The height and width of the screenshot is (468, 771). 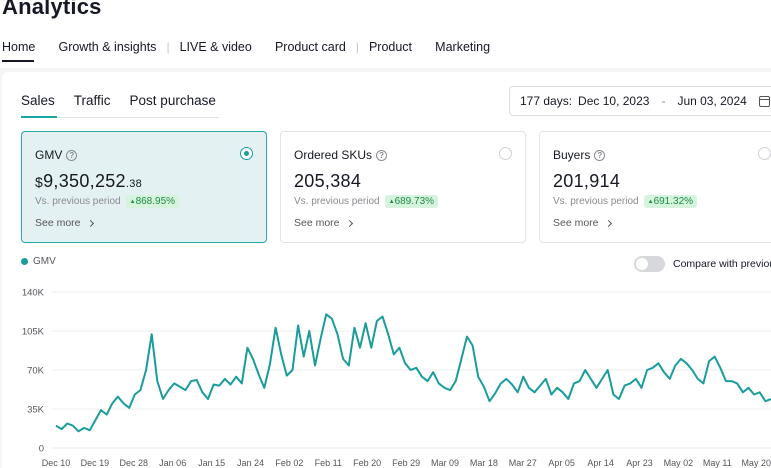 I want to click on change-badge: ▲691.32%, so click(x=670, y=201).